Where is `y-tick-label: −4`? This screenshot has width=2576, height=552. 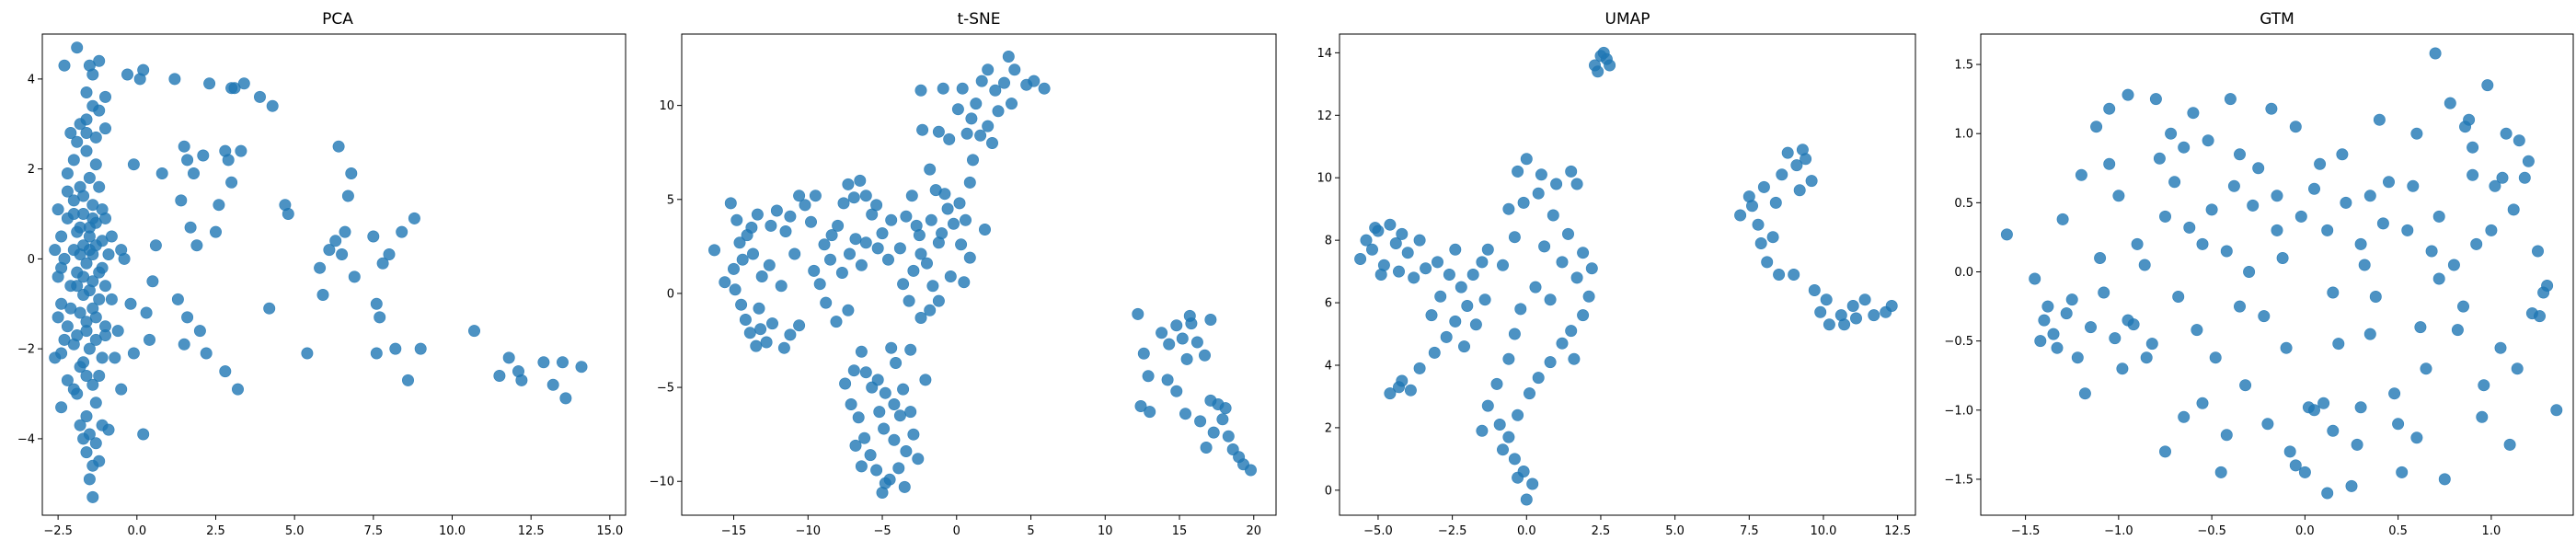
y-tick-label: −4 is located at coordinates (26, 439).